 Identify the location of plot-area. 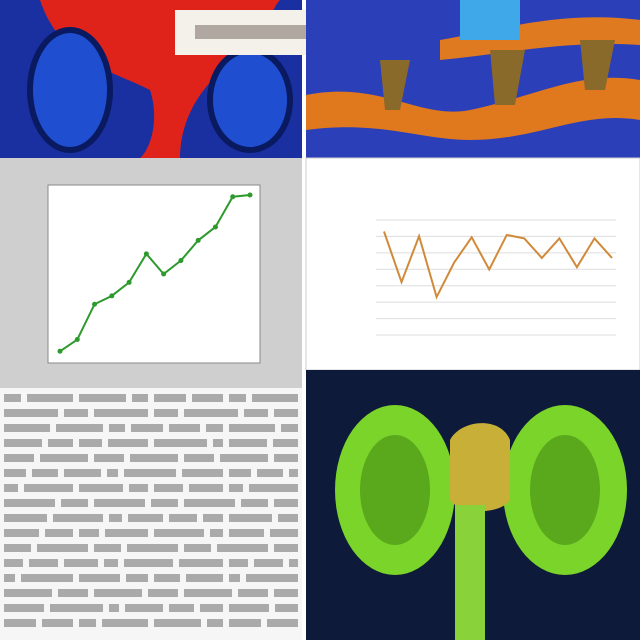
(154, 274).